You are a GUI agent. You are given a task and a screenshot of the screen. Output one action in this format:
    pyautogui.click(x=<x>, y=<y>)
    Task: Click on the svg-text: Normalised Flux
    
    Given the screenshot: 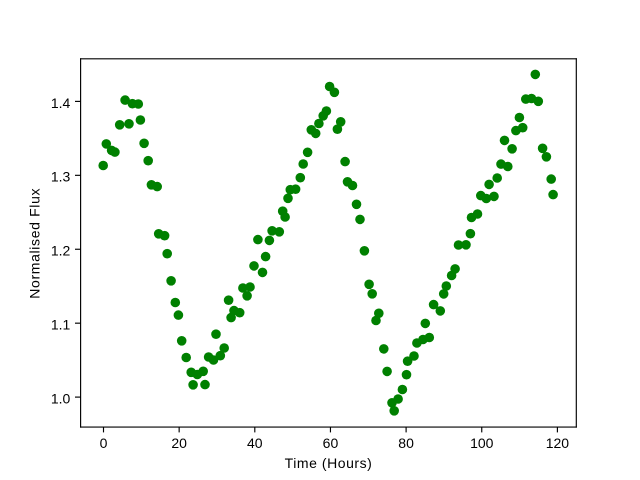 What is the action you would take?
    pyautogui.click(x=34, y=243)
    